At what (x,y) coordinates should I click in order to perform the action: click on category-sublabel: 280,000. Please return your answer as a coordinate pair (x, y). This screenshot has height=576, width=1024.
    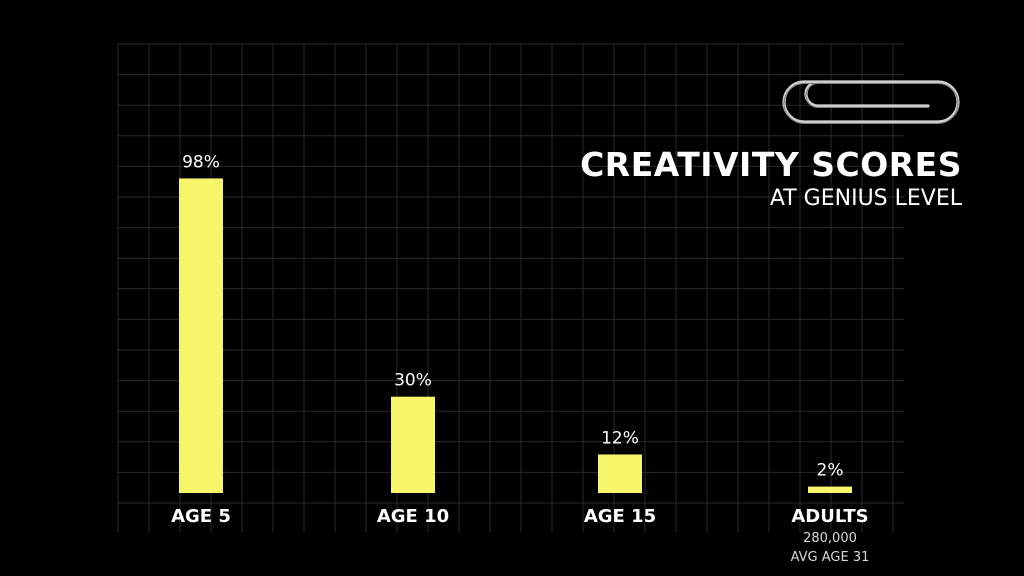
    Looking at the image, I should click on (830, 538).